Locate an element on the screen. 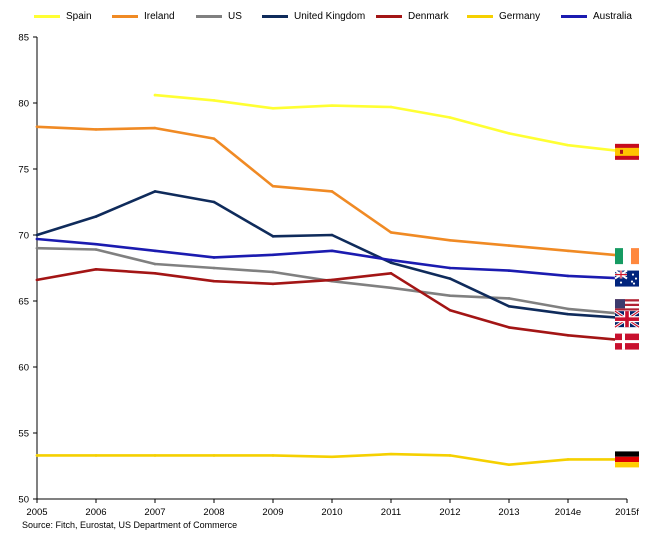 The image size is (648, 543). x-tick-label: 2006 is located at coordinates (95, 512).